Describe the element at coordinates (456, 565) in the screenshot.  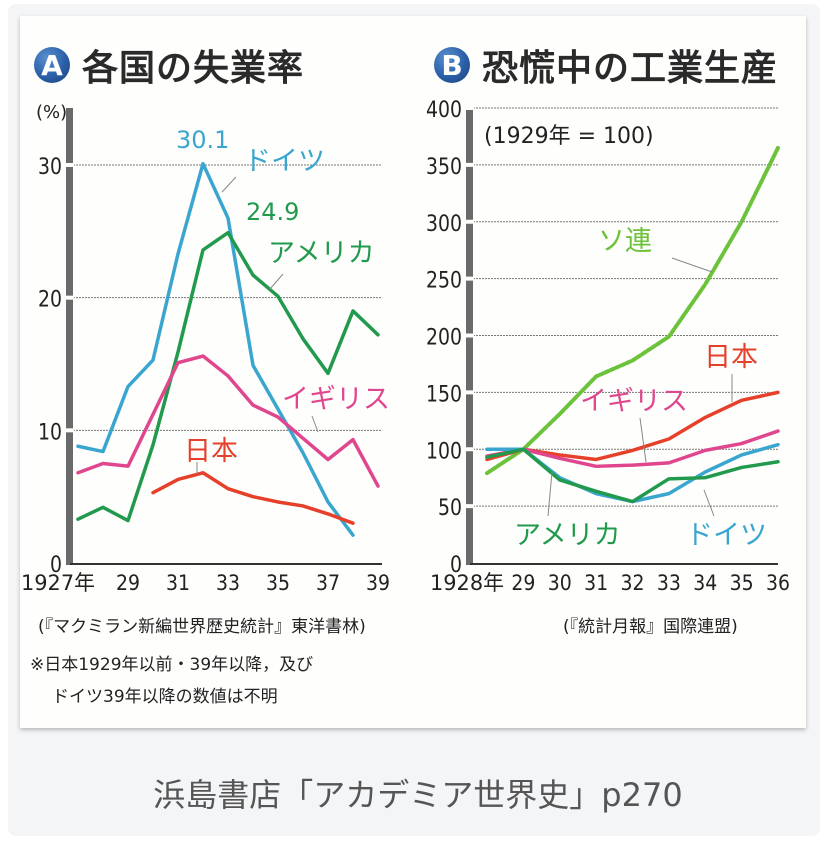
I see `y-tick-label: 0` at that location.